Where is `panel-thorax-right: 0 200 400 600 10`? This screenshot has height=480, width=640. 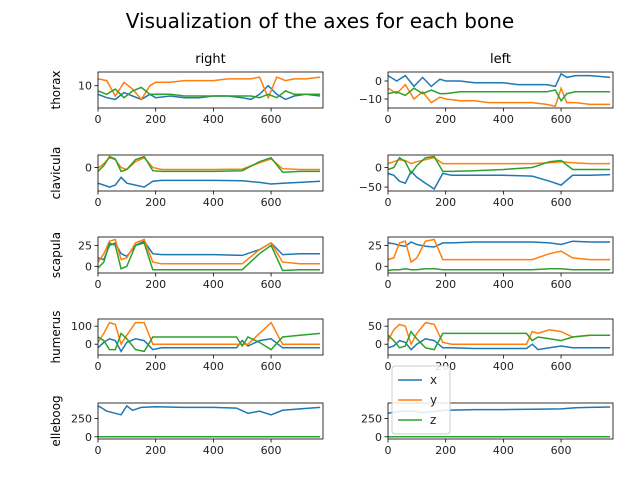 panel-thorax-right: 0 200 400 600 10 is located at coordinates (201, 98).